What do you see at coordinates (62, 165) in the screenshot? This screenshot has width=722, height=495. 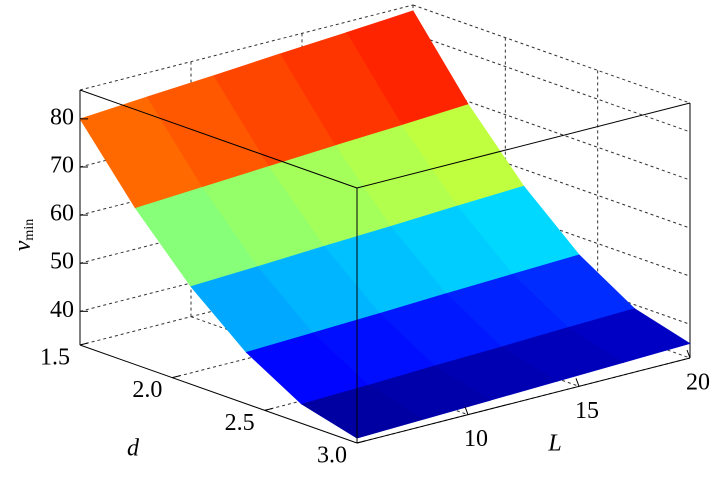 I see `z-tick-label: 70` at bounding box center [62, 165].